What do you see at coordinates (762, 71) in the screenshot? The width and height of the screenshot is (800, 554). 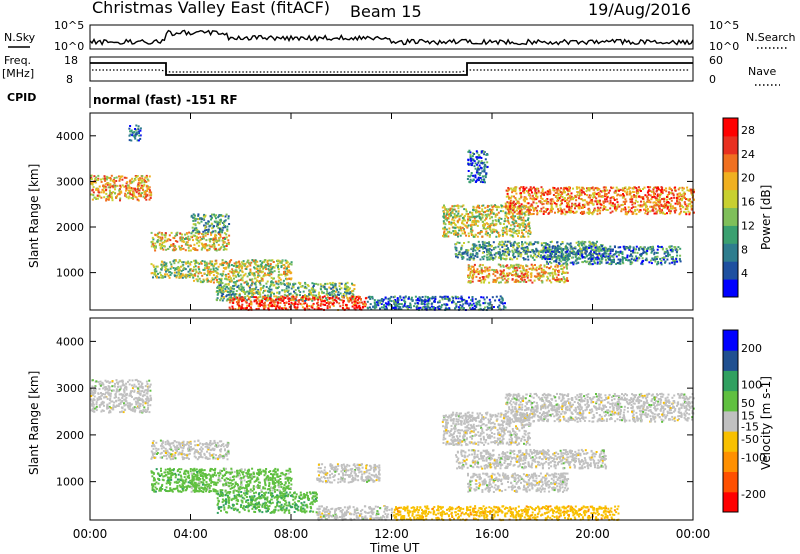 I see `nave-label: Nave` at bounding box center [762, 71].